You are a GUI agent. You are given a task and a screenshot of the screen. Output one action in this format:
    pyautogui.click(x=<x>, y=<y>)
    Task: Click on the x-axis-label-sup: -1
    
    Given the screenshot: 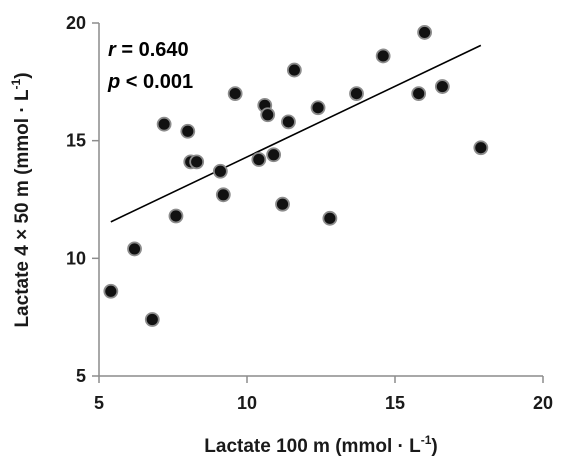 What is the action you would take?
    pyautogui.click(x=426, y=440)
    